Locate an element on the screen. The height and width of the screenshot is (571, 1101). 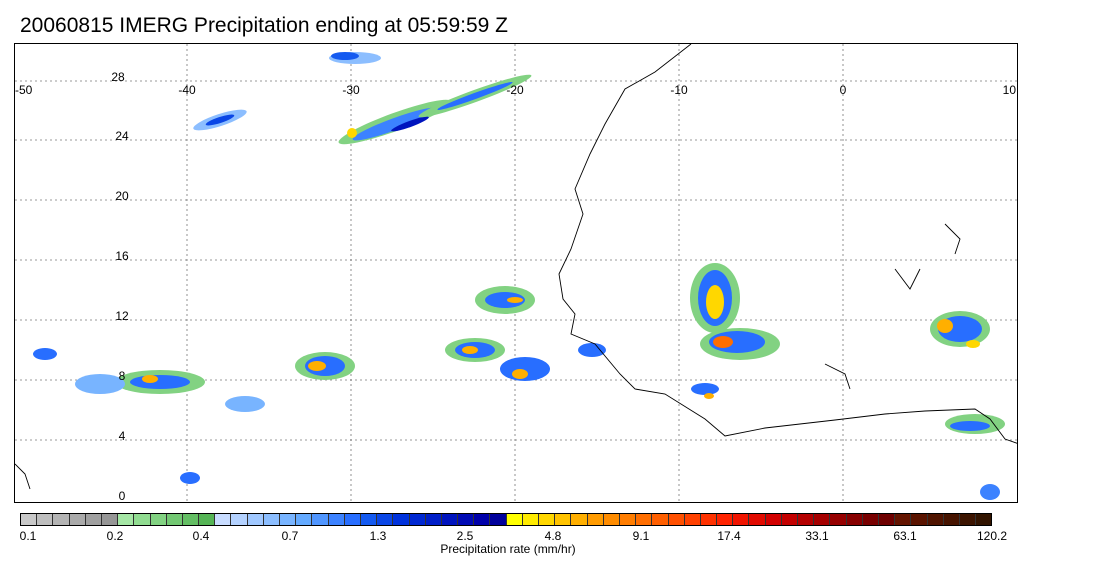
colorbar-tick-label: 17.4 is located at coordinates (729, 536).